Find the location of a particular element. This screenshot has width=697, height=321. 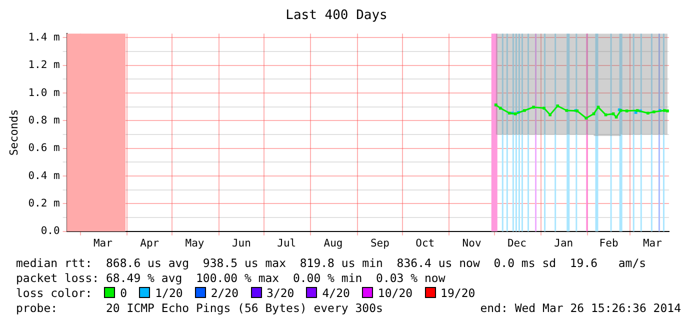

legend-label: 2/20 is located at coordinates (224, 293).